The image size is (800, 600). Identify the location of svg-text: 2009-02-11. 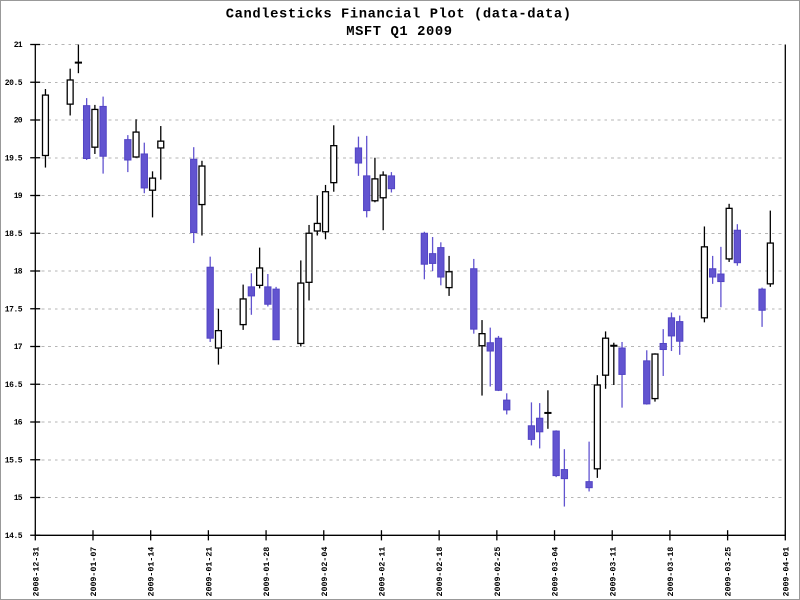
(383, 572).